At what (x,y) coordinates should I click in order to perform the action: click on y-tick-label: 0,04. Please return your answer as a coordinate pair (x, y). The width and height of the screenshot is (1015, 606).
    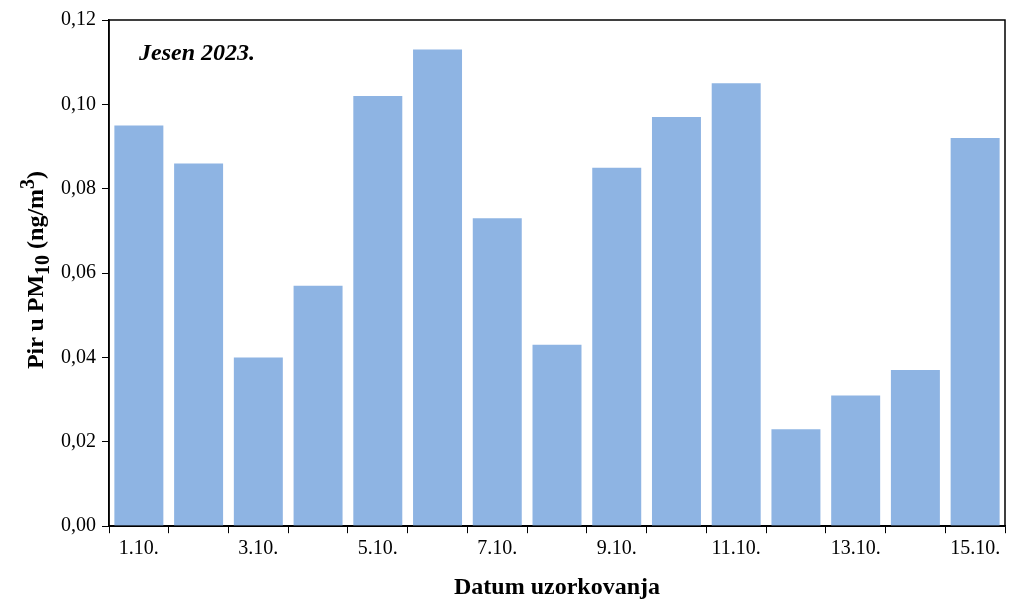
    Looking at the image, I should click on (78, 355).